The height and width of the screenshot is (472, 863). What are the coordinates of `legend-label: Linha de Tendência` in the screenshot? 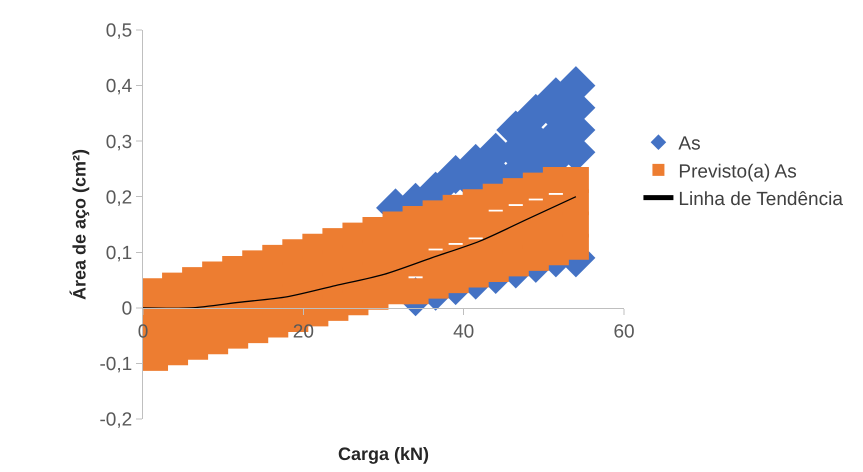 It's located at (761, 199).